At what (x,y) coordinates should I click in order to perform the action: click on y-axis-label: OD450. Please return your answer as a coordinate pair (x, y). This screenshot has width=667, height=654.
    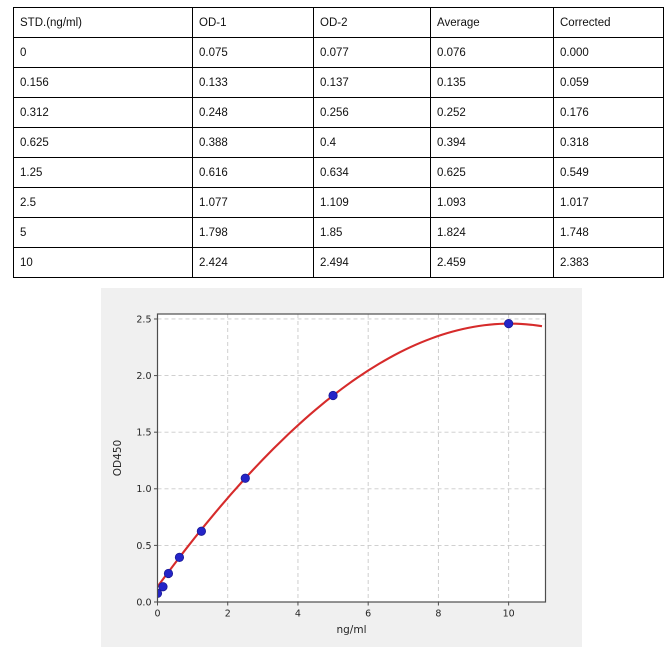
    Looking at the image, I should click on (118, 458).